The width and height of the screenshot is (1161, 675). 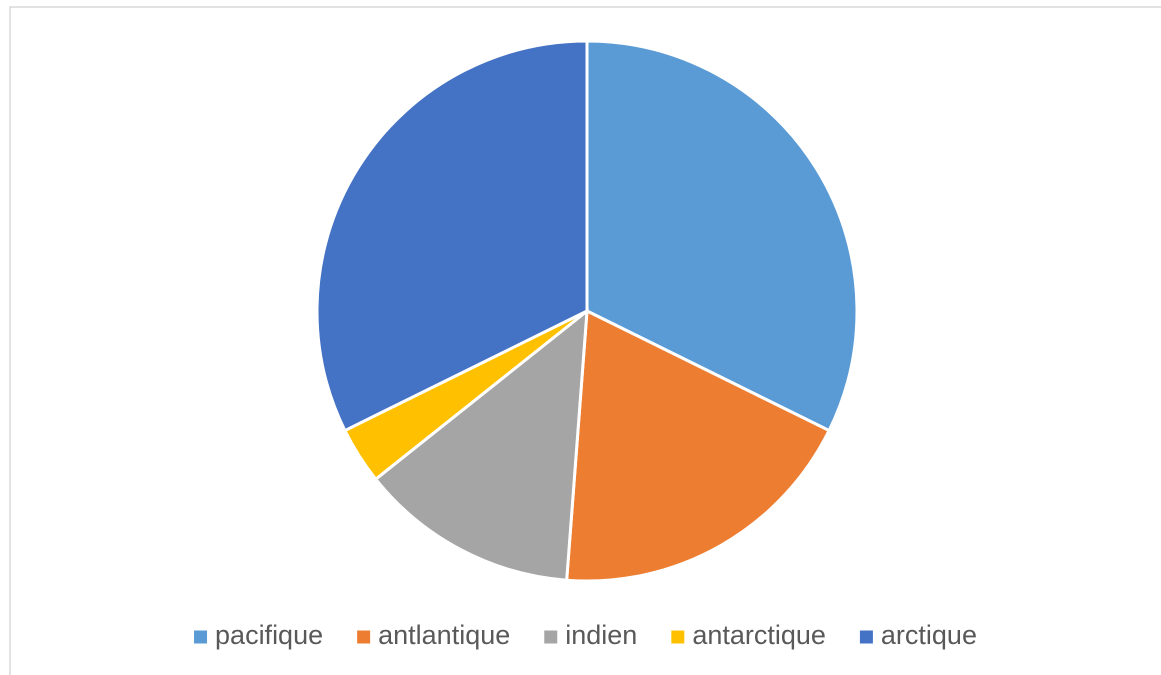 What do you see at coordinates (601, 635) in the screenshot?
I see `legend-label: indien` at bounding box center [601, 635].